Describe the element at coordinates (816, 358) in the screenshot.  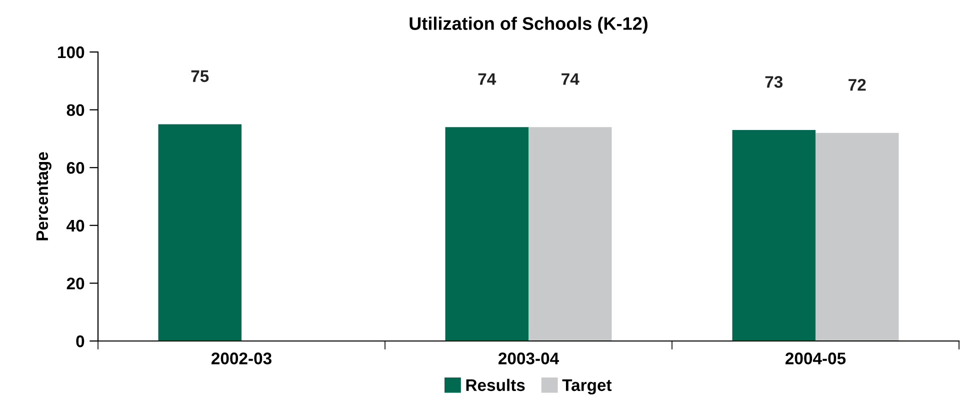
I see `x-tick-label: 2004-05` at that location.